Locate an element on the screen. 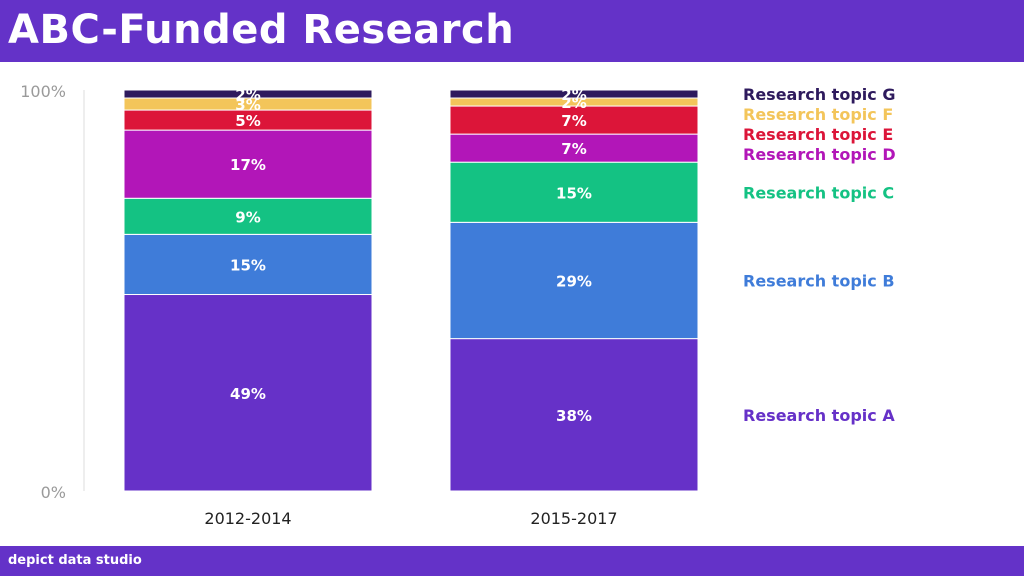  data-label: 49% is located at coordinates (248, 394).